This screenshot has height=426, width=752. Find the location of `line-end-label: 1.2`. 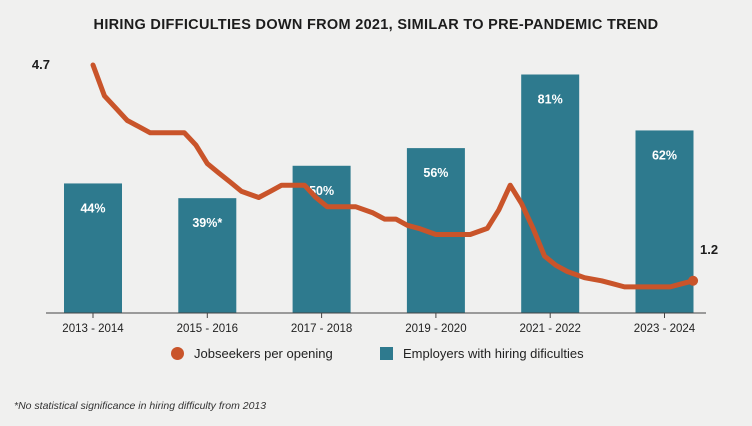

line-end-label: 1.2 is located at coordinates (709, 249).